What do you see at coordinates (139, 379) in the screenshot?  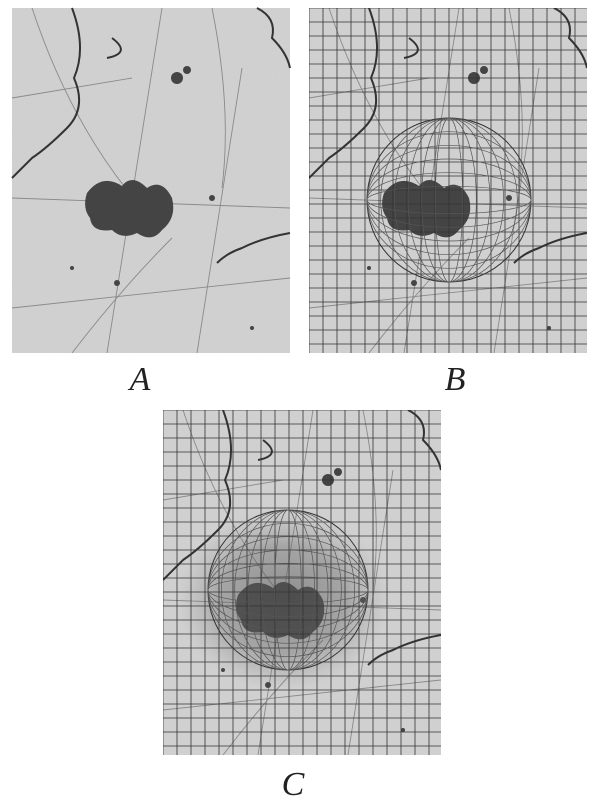 I see `panel-label: A` at bounding box center [139, 379].